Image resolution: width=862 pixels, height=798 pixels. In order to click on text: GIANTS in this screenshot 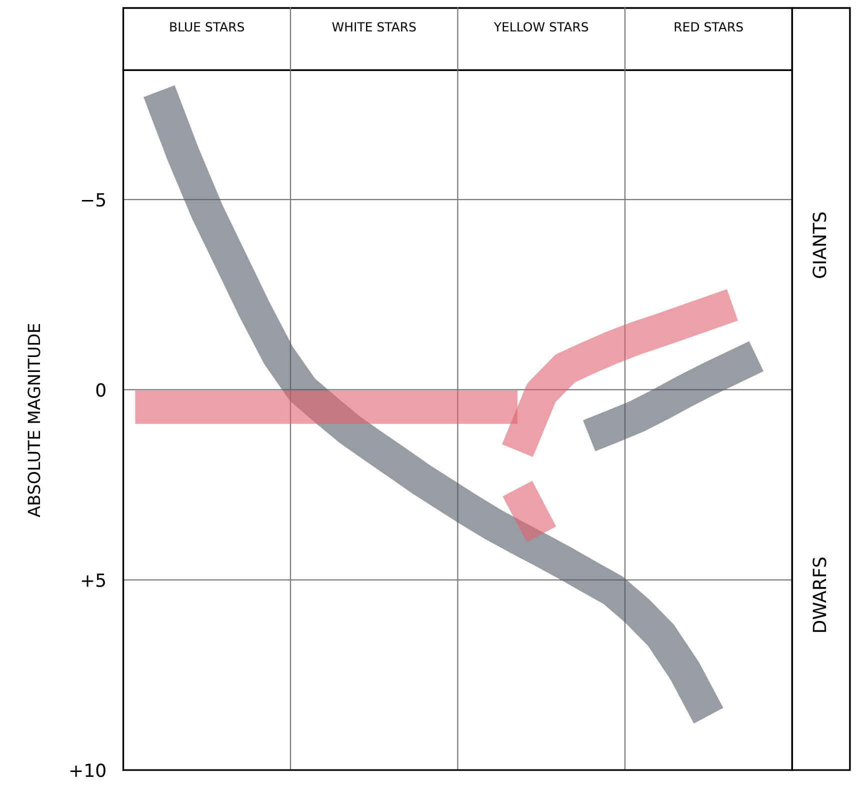, I will do `click(819, 245)`.